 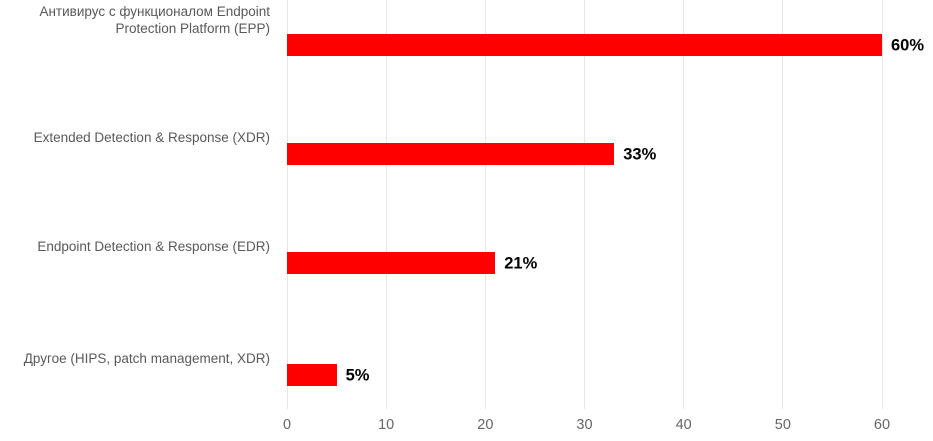 I want to click on x-tick-label: 50, so click(x=782, y=425).